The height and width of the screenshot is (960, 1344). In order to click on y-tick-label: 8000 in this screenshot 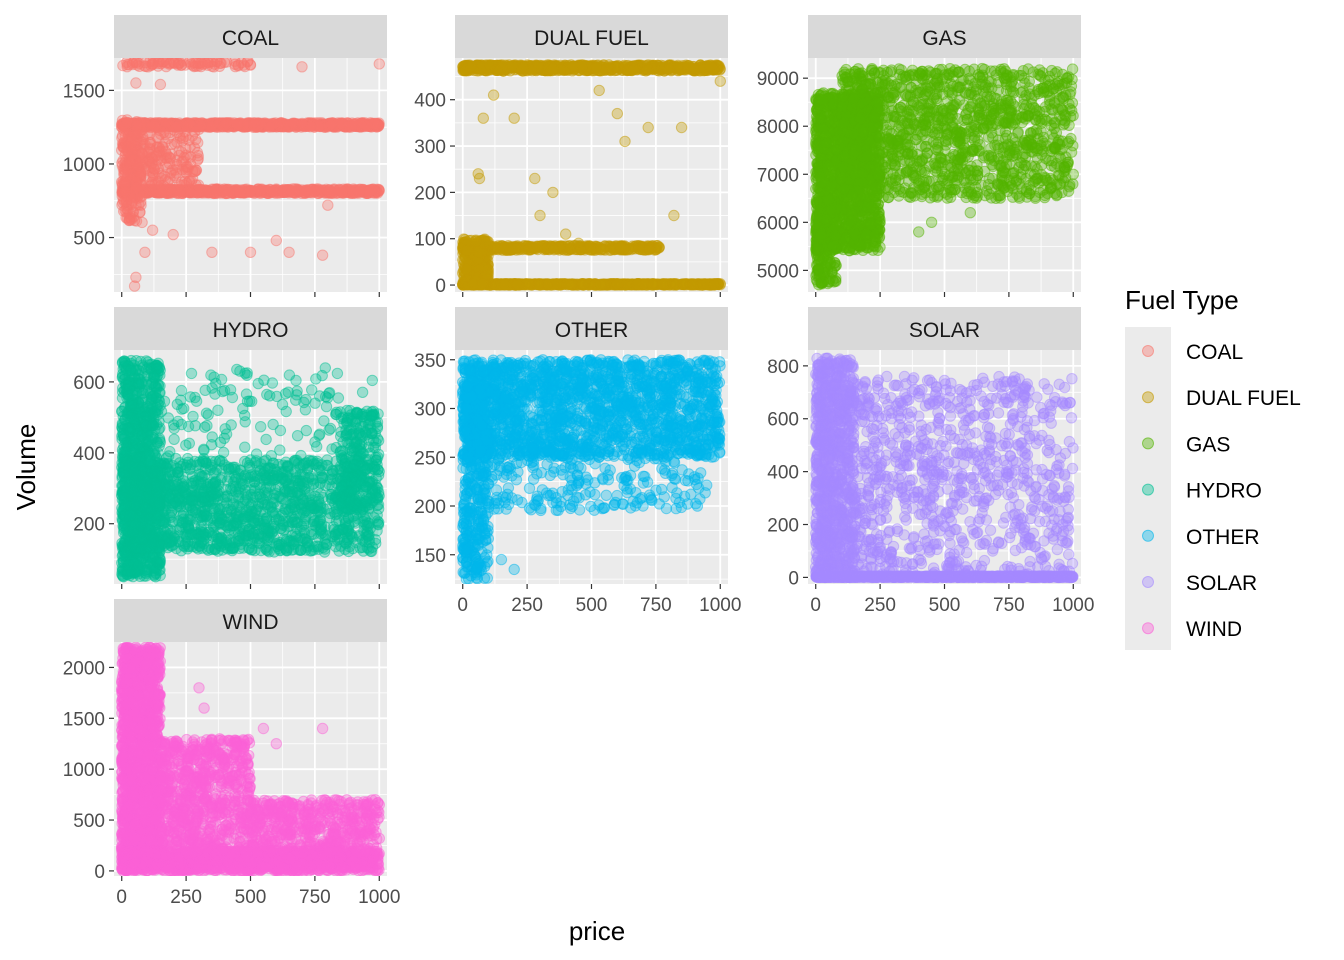, I will do `click(778, 127)`.